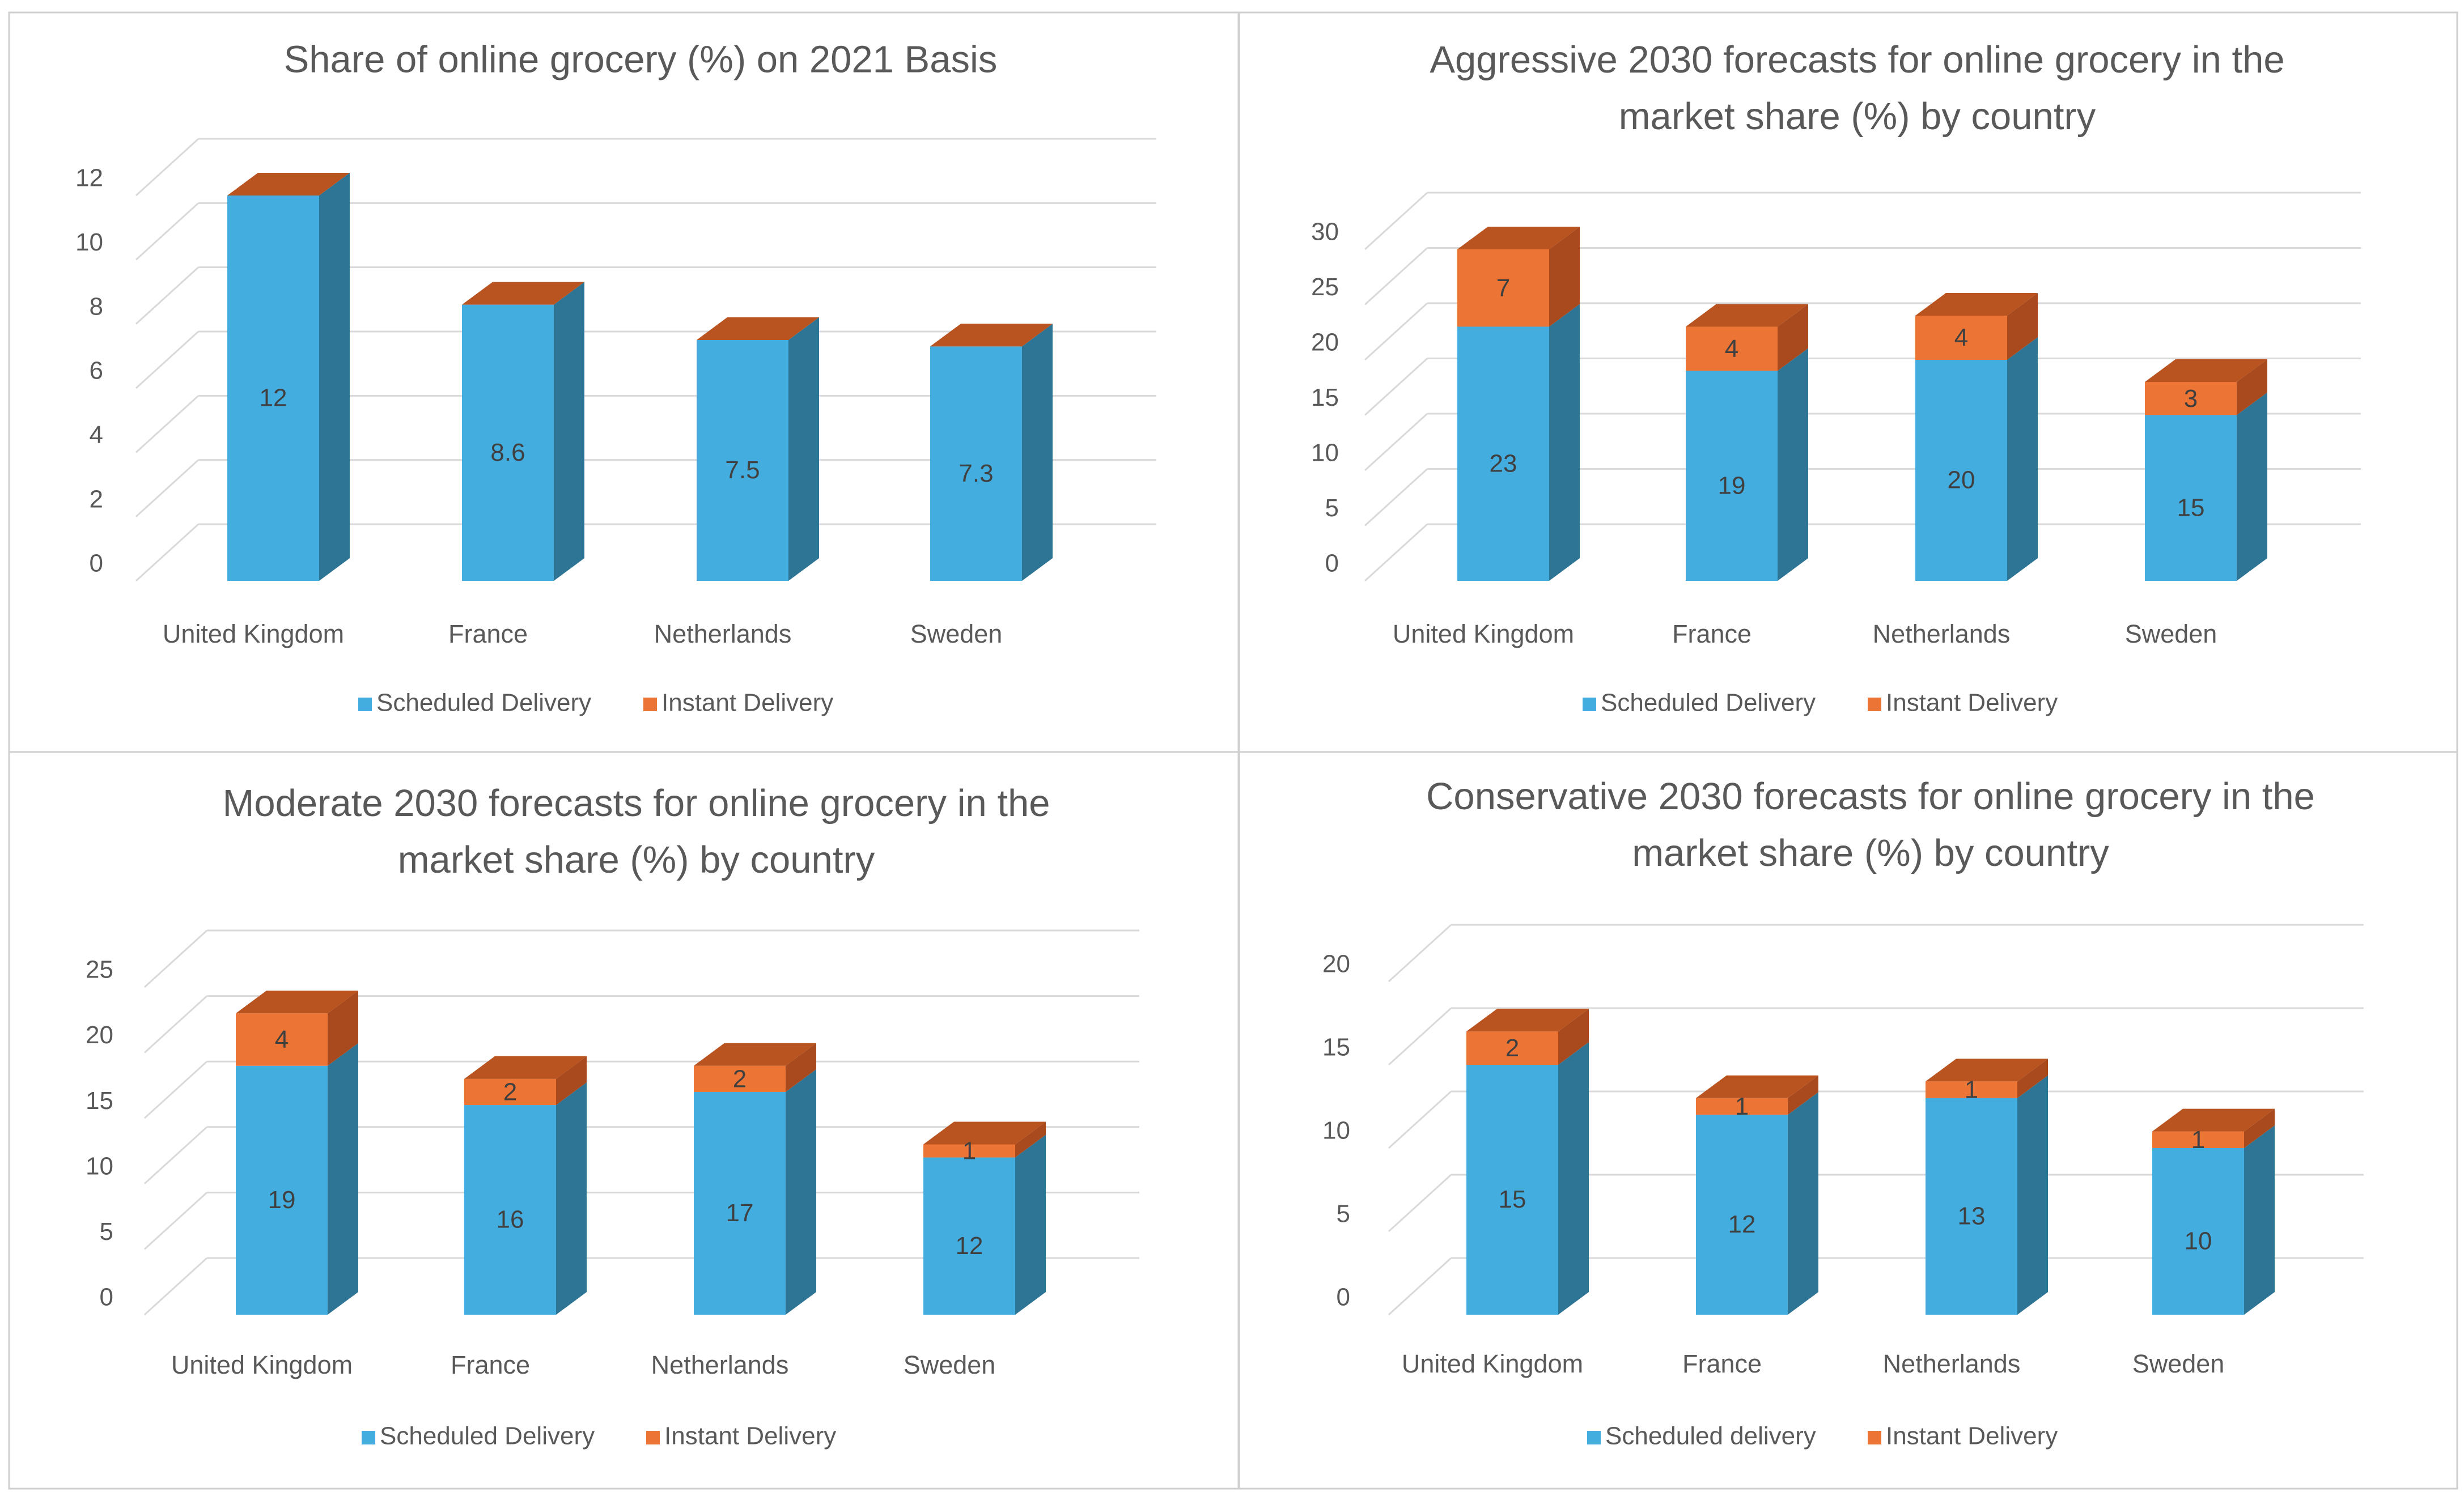 This screenshot has width=2464, height=1500. Describe the element at coordinates (106, 1232) in the screenshot. I see `y-tick-label: 5` at that location.